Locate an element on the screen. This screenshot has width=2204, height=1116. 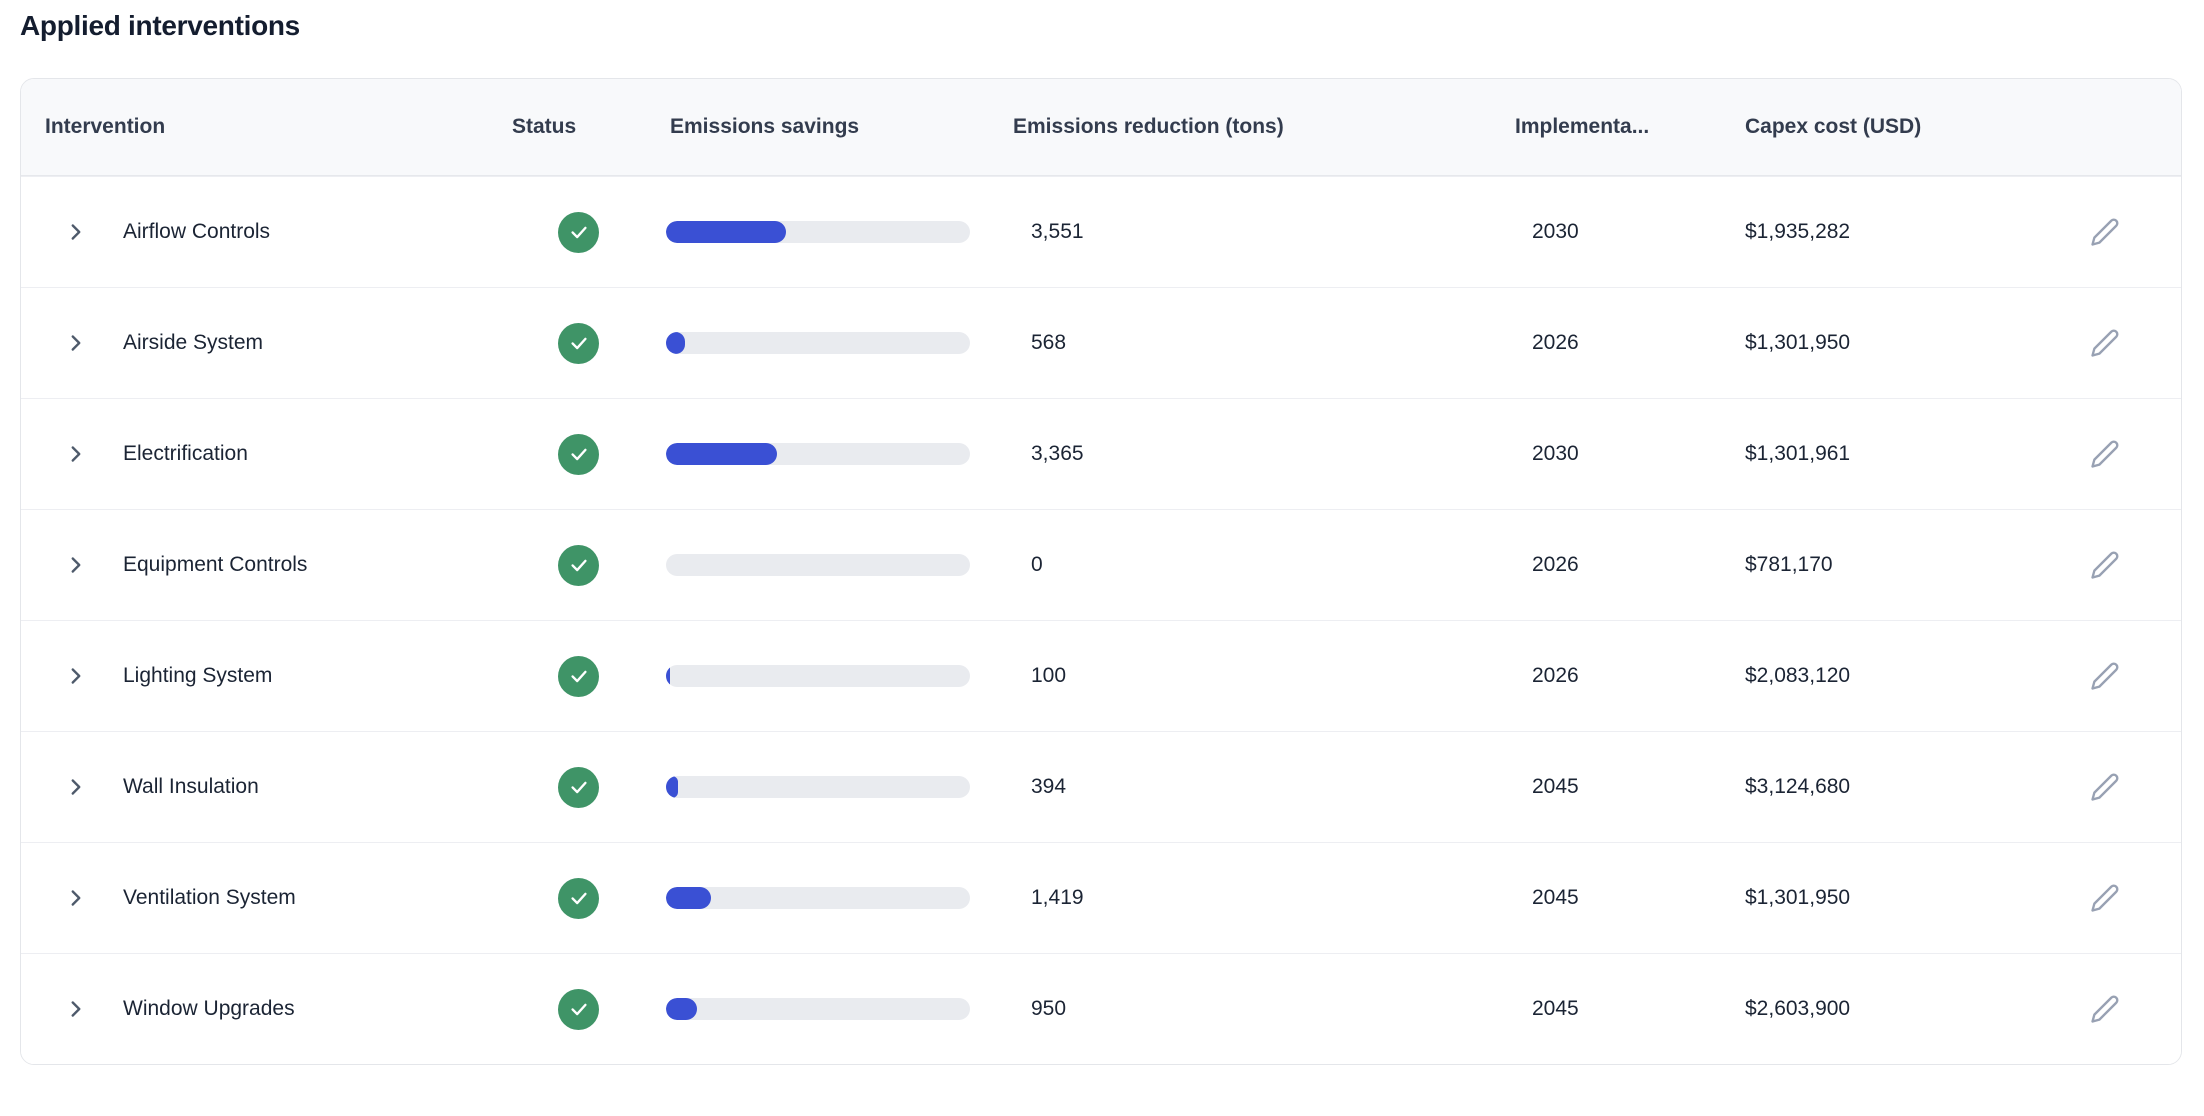
emissions-reduction-value: 100 is located at coordinates (1049, 675).